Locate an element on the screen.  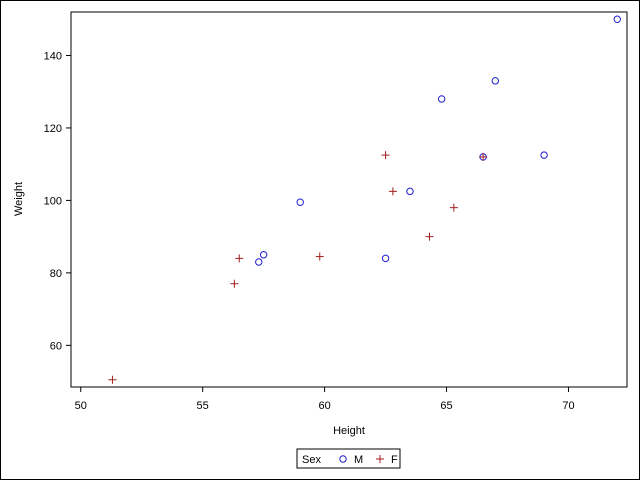
x-tick-label: 50 is located at coordinates (81, 406).